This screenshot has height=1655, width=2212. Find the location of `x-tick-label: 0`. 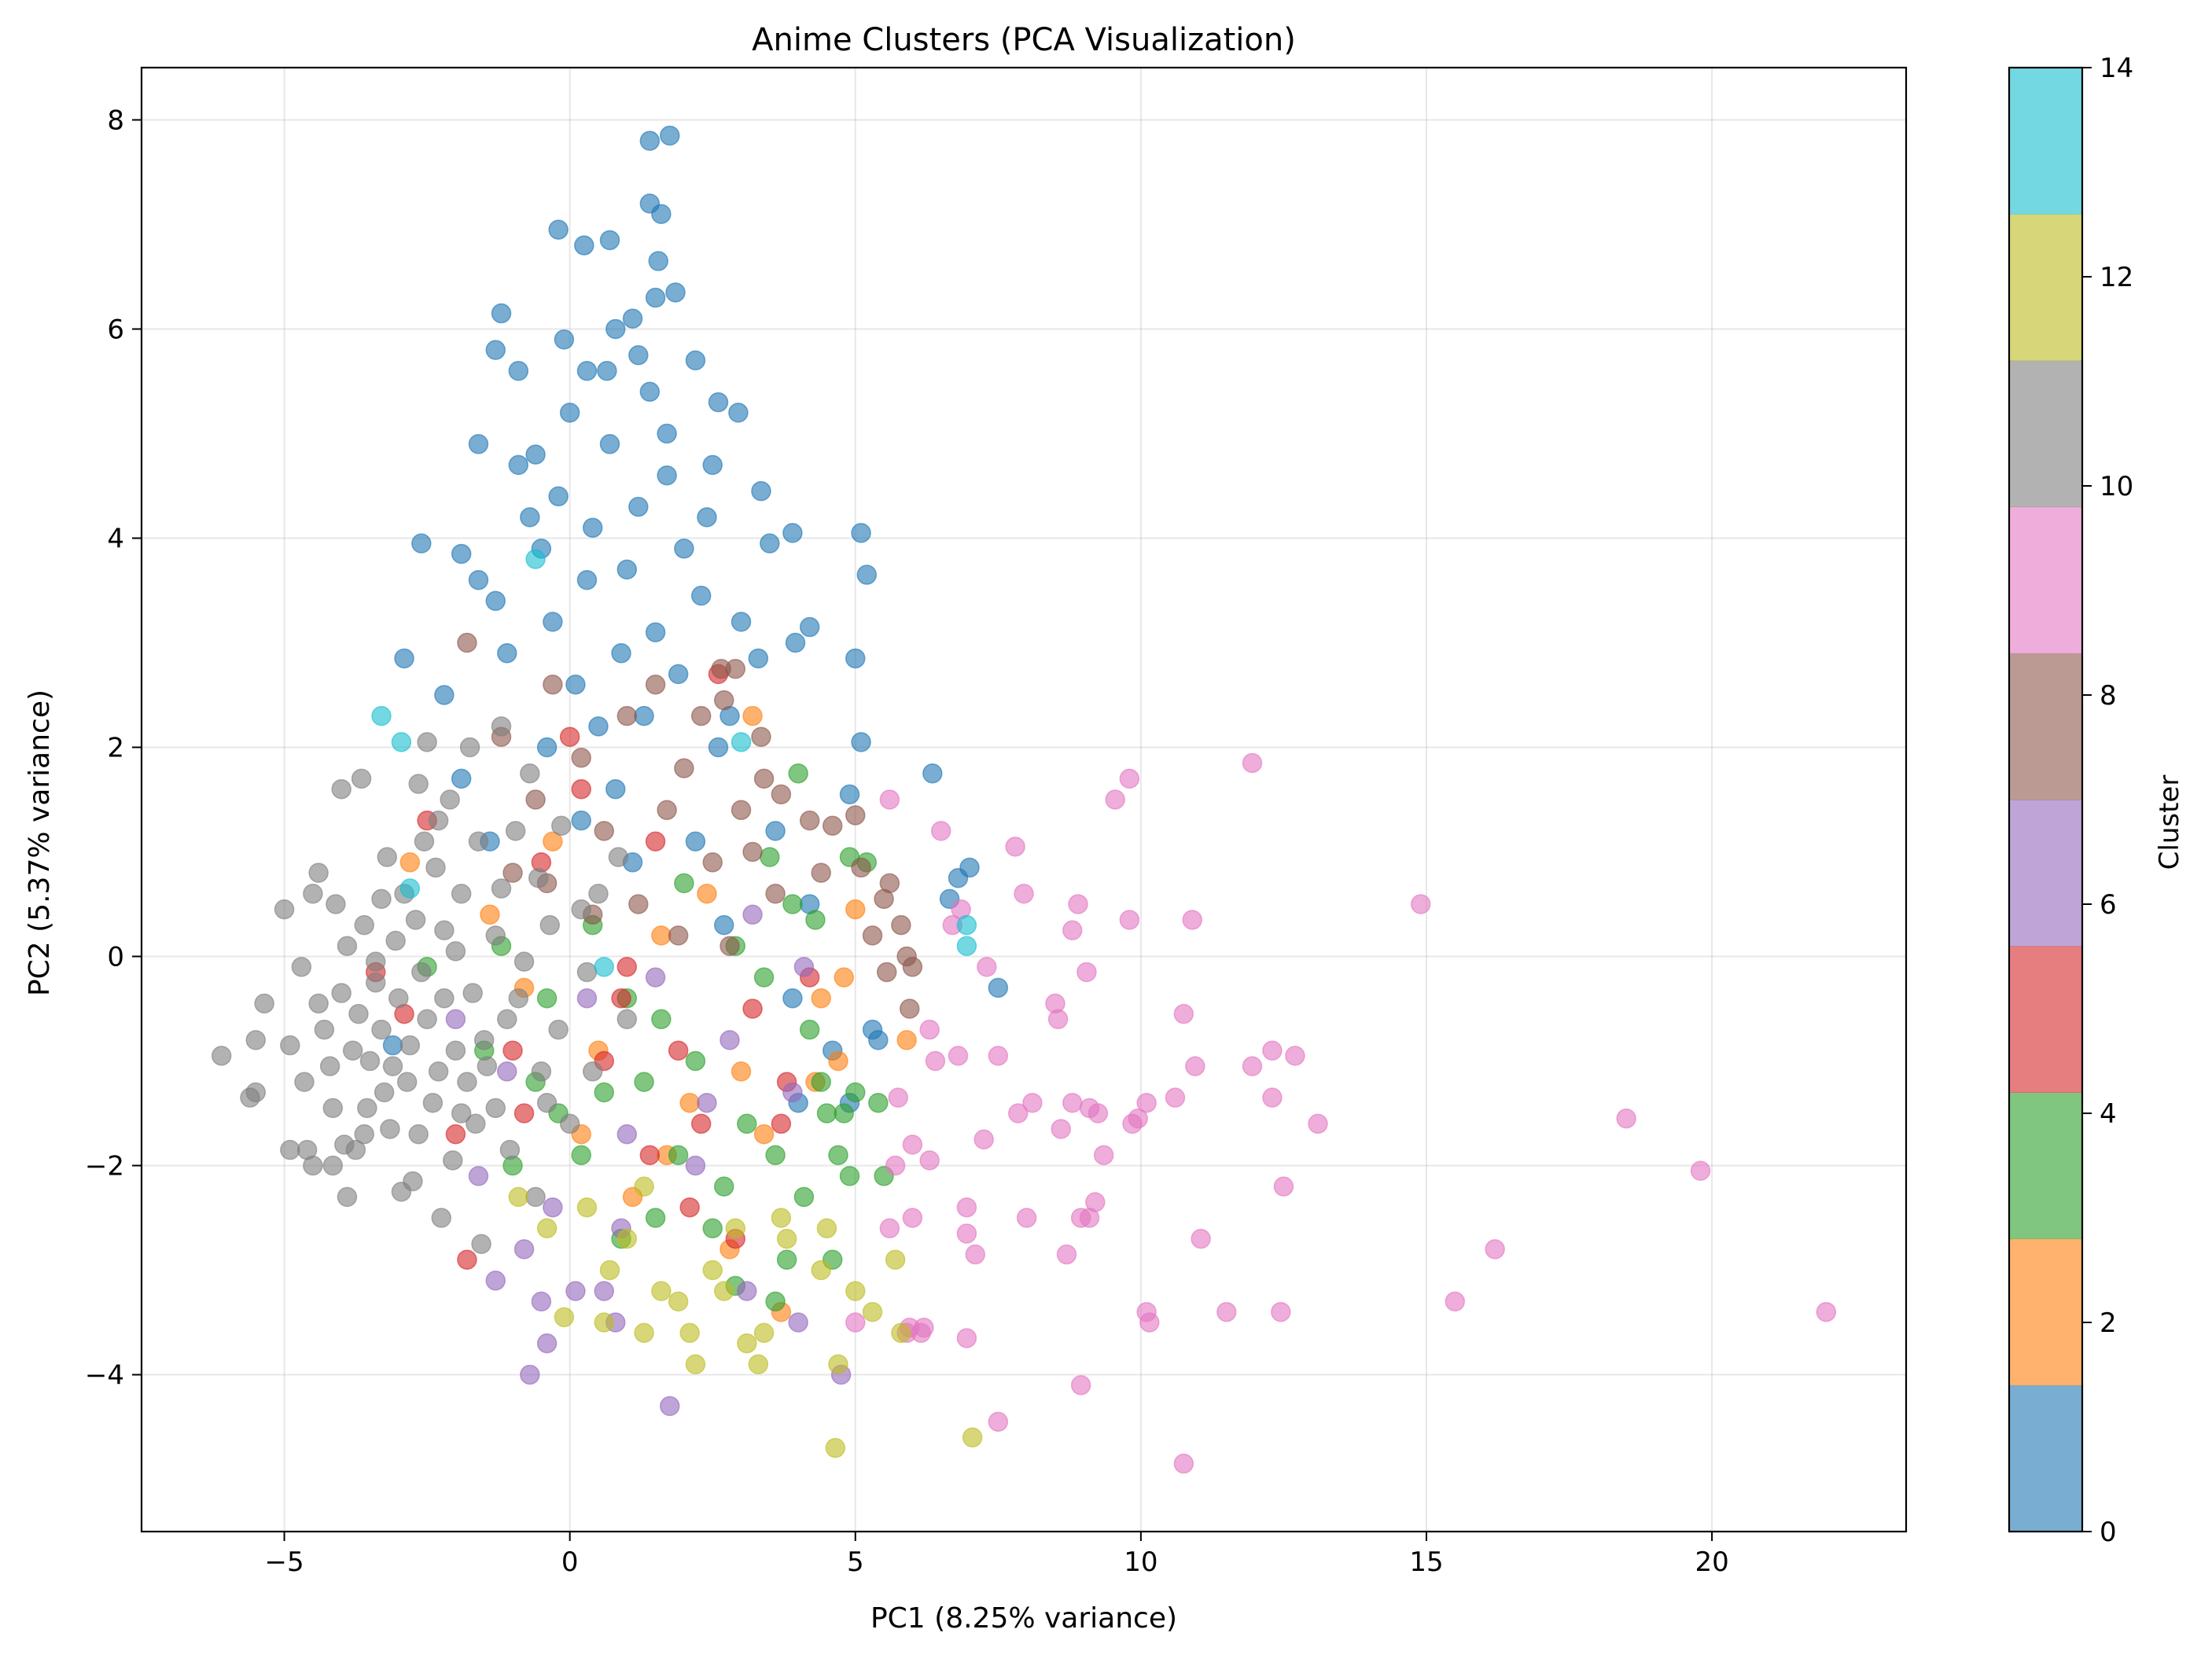

x-tick-label: 0 is located at coordinates (570, 1562).